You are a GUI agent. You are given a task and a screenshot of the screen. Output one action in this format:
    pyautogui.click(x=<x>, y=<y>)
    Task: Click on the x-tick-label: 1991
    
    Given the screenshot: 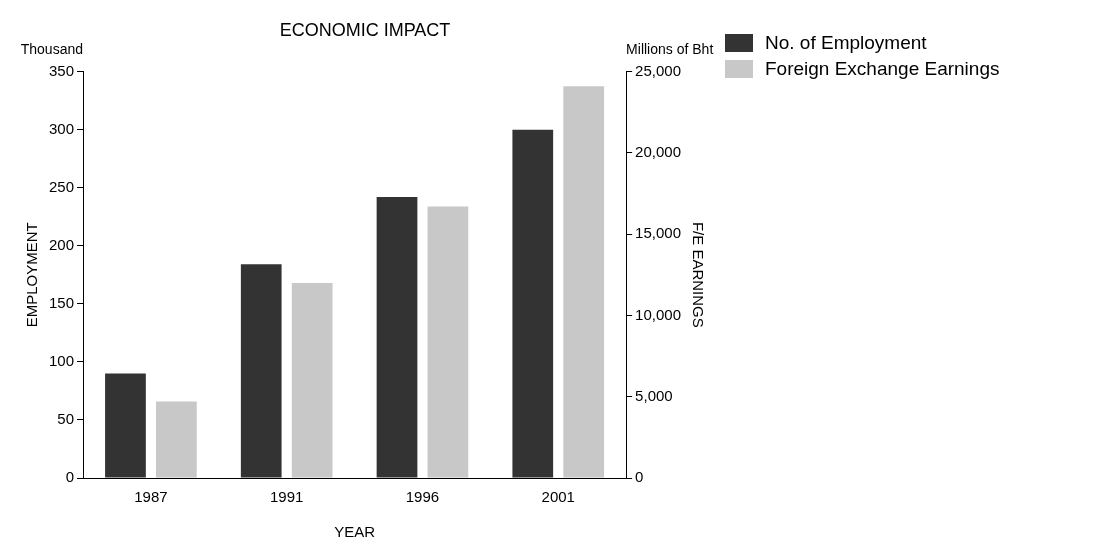 What is the action you would take?
    pyautogui.click(x=287, y=497)
    